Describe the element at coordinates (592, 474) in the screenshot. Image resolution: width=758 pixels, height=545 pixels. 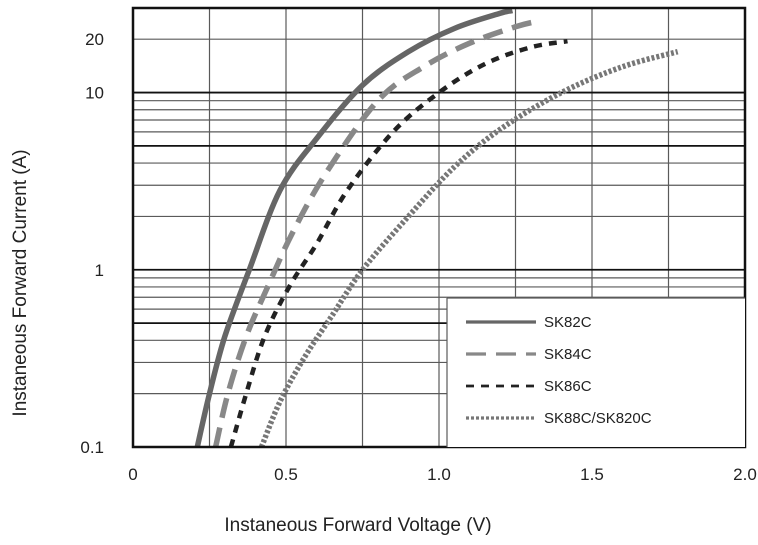
I see `x-tick-label: 1.5` at that location.